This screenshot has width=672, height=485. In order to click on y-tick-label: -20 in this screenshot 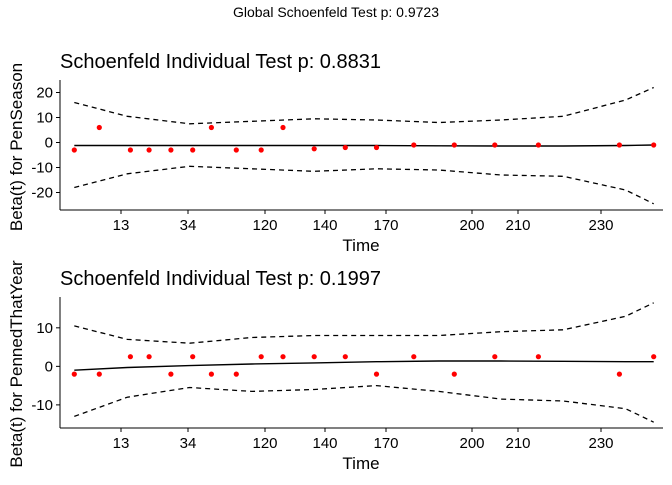, I will do `click(42, 193)`.